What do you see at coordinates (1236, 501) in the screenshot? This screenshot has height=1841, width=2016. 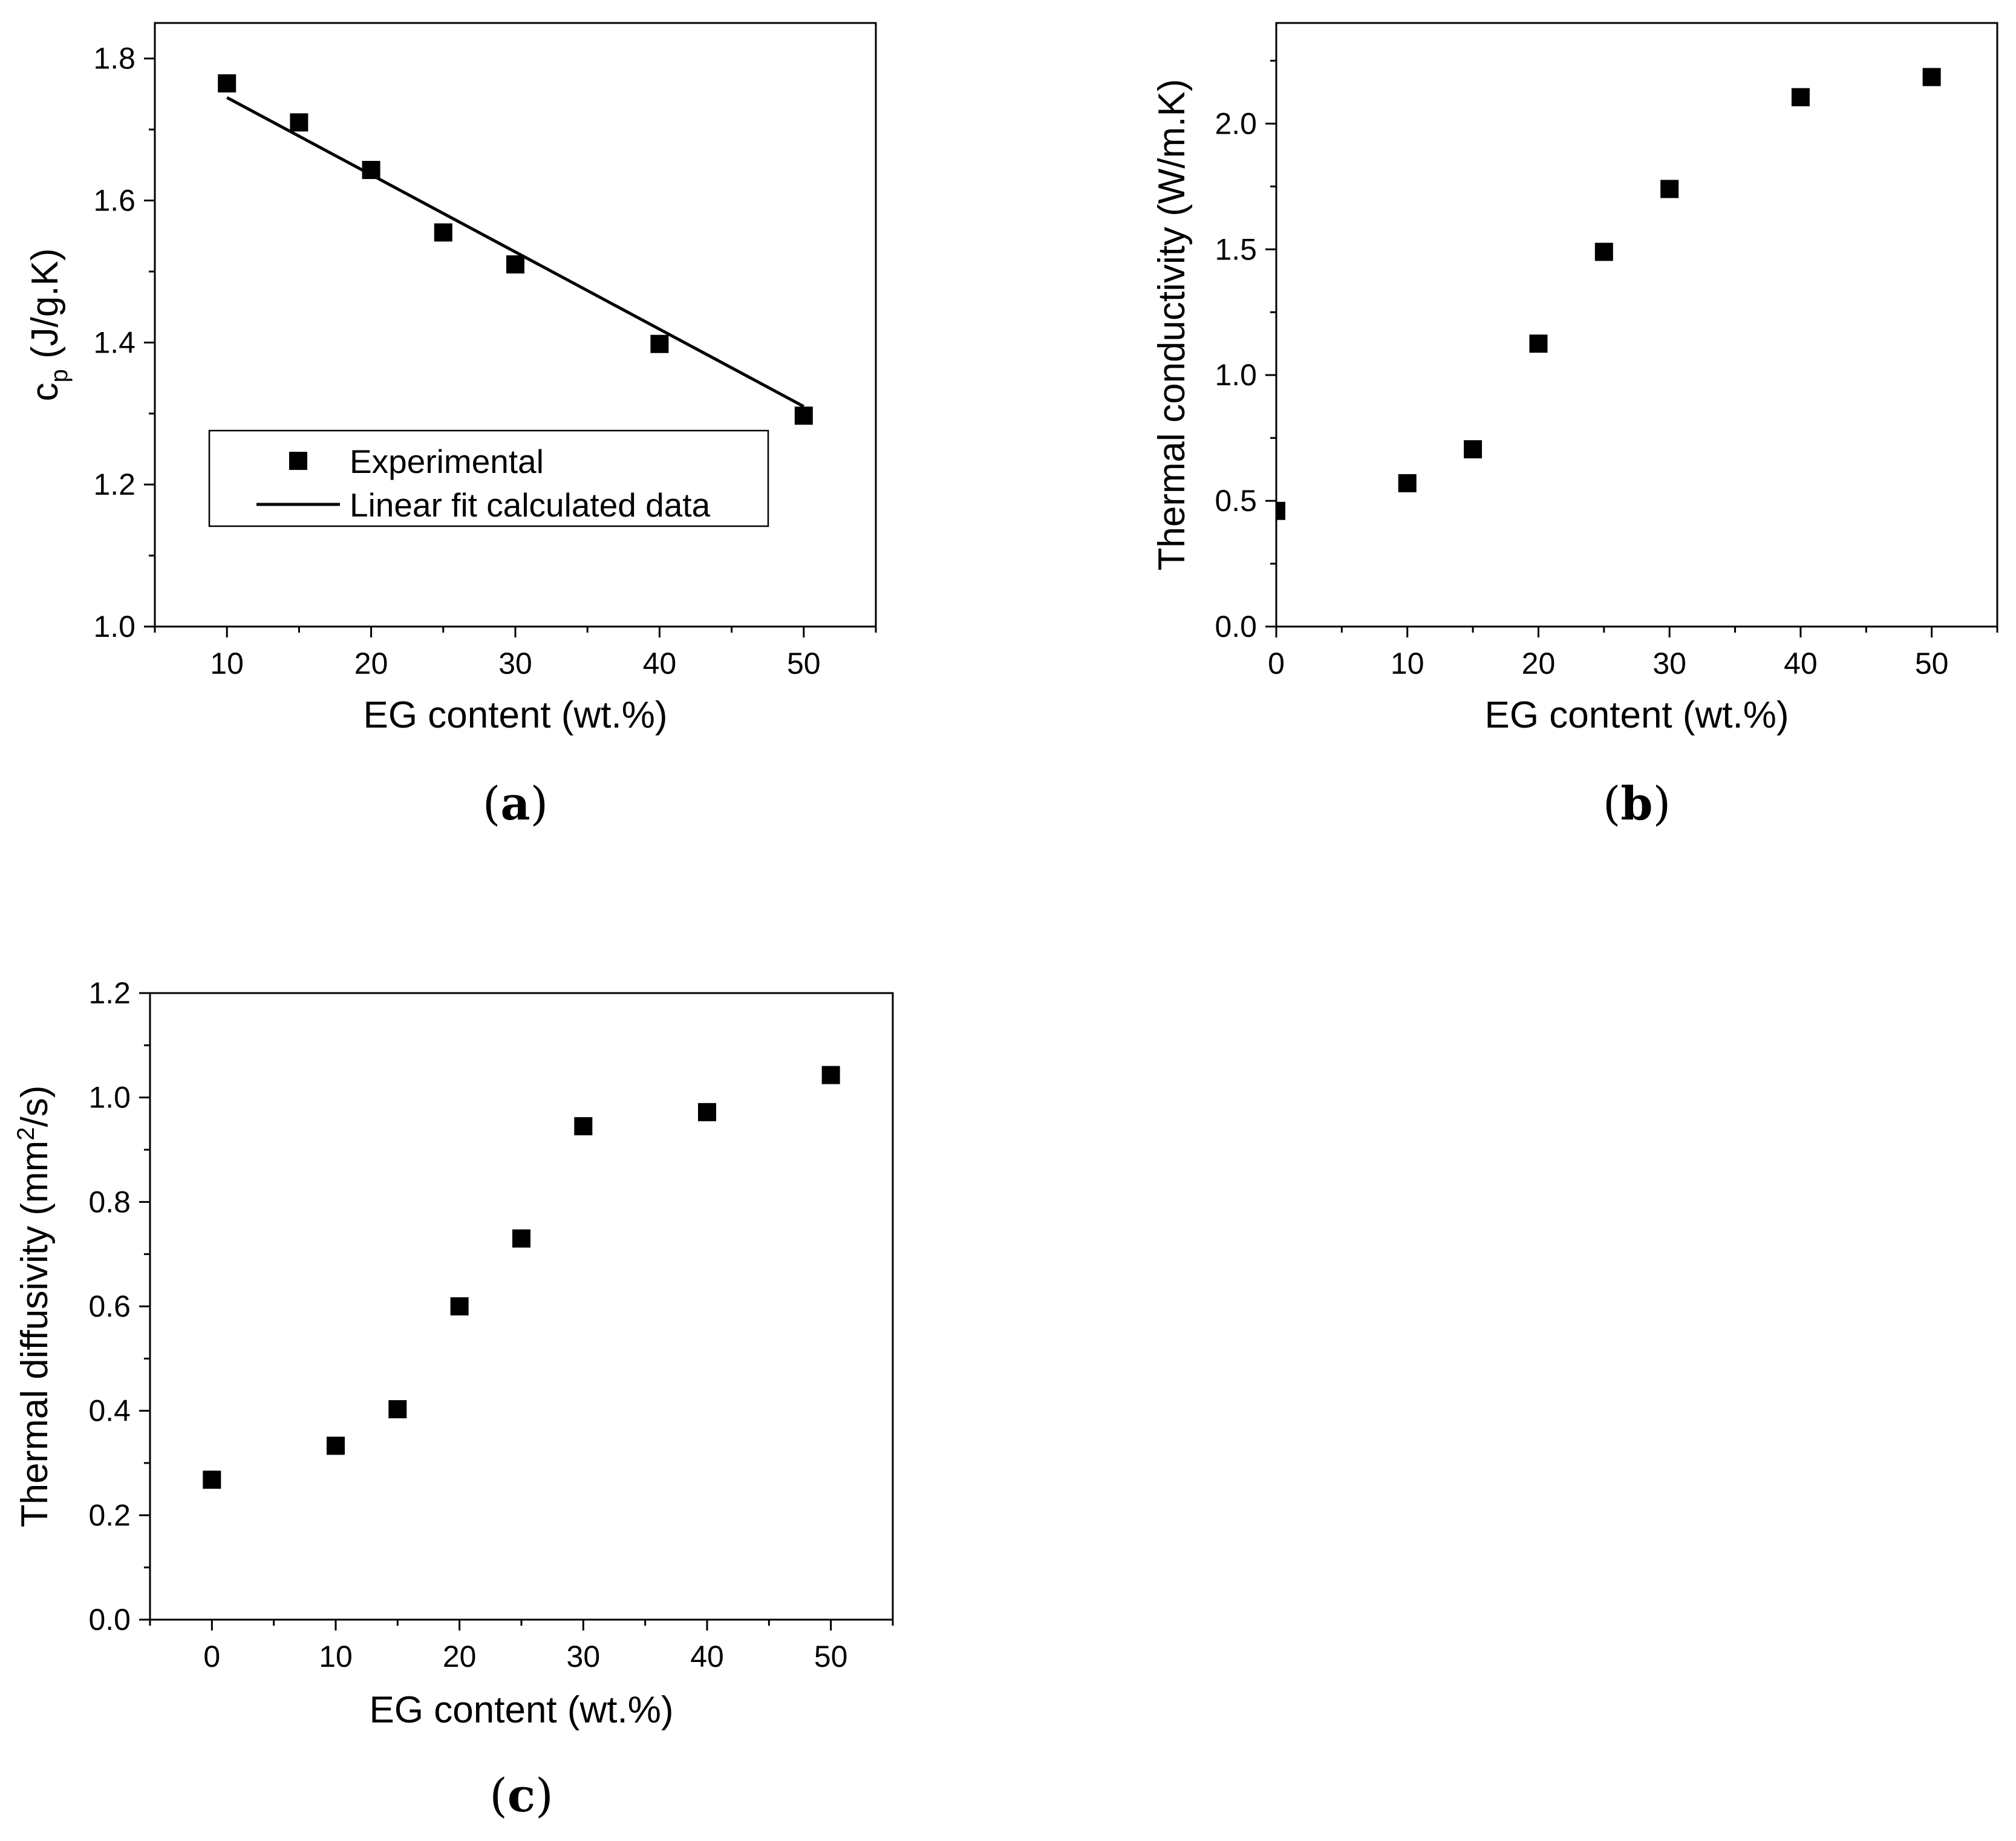 I see `y-tick-label: 0.5` at bounding box center [1236, 501].